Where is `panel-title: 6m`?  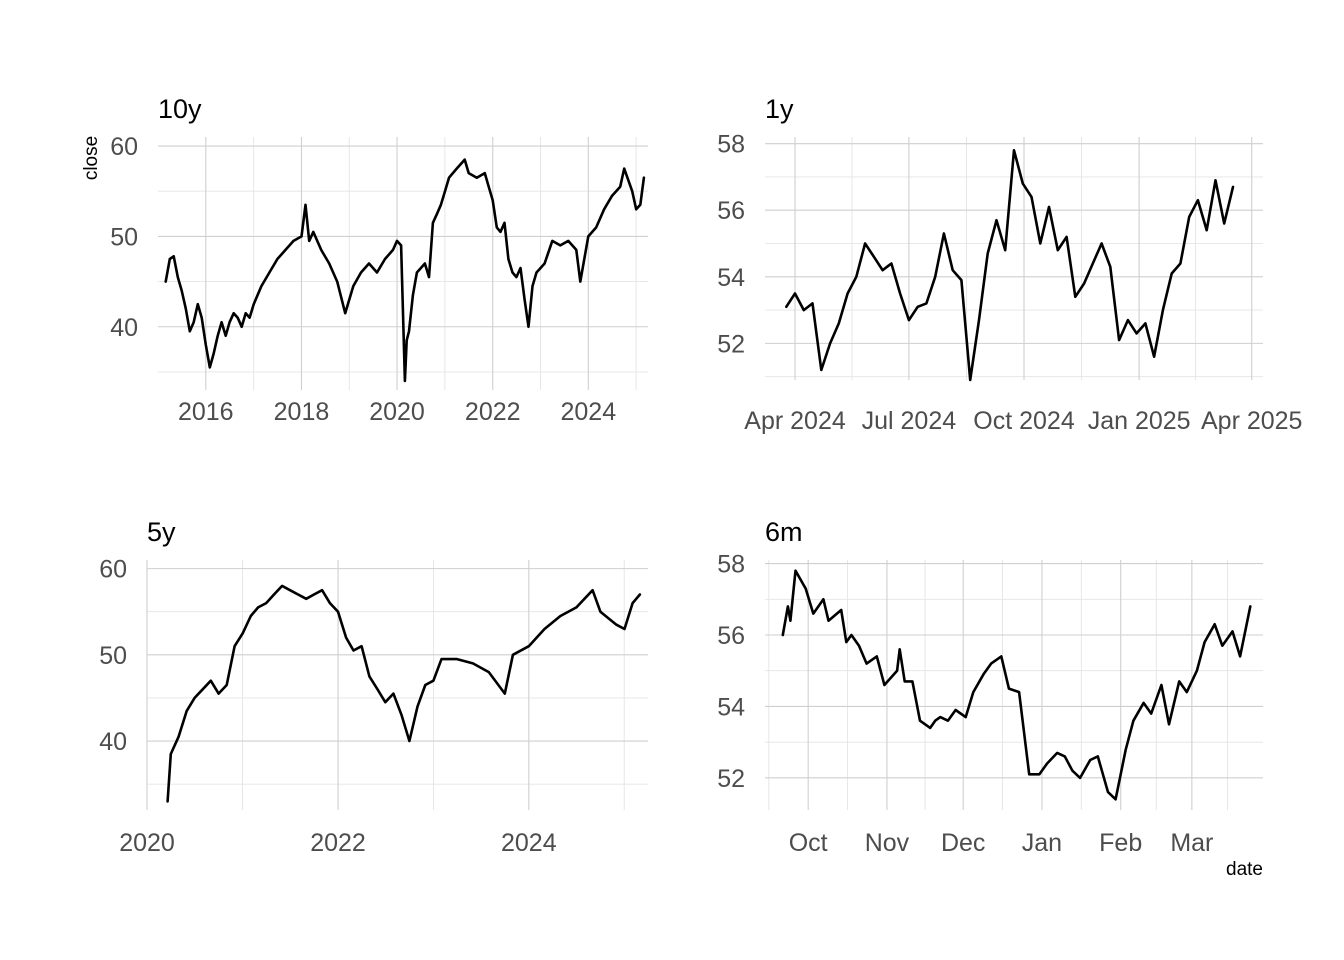 panel-title: 6m is located at coordinates (784, 532).